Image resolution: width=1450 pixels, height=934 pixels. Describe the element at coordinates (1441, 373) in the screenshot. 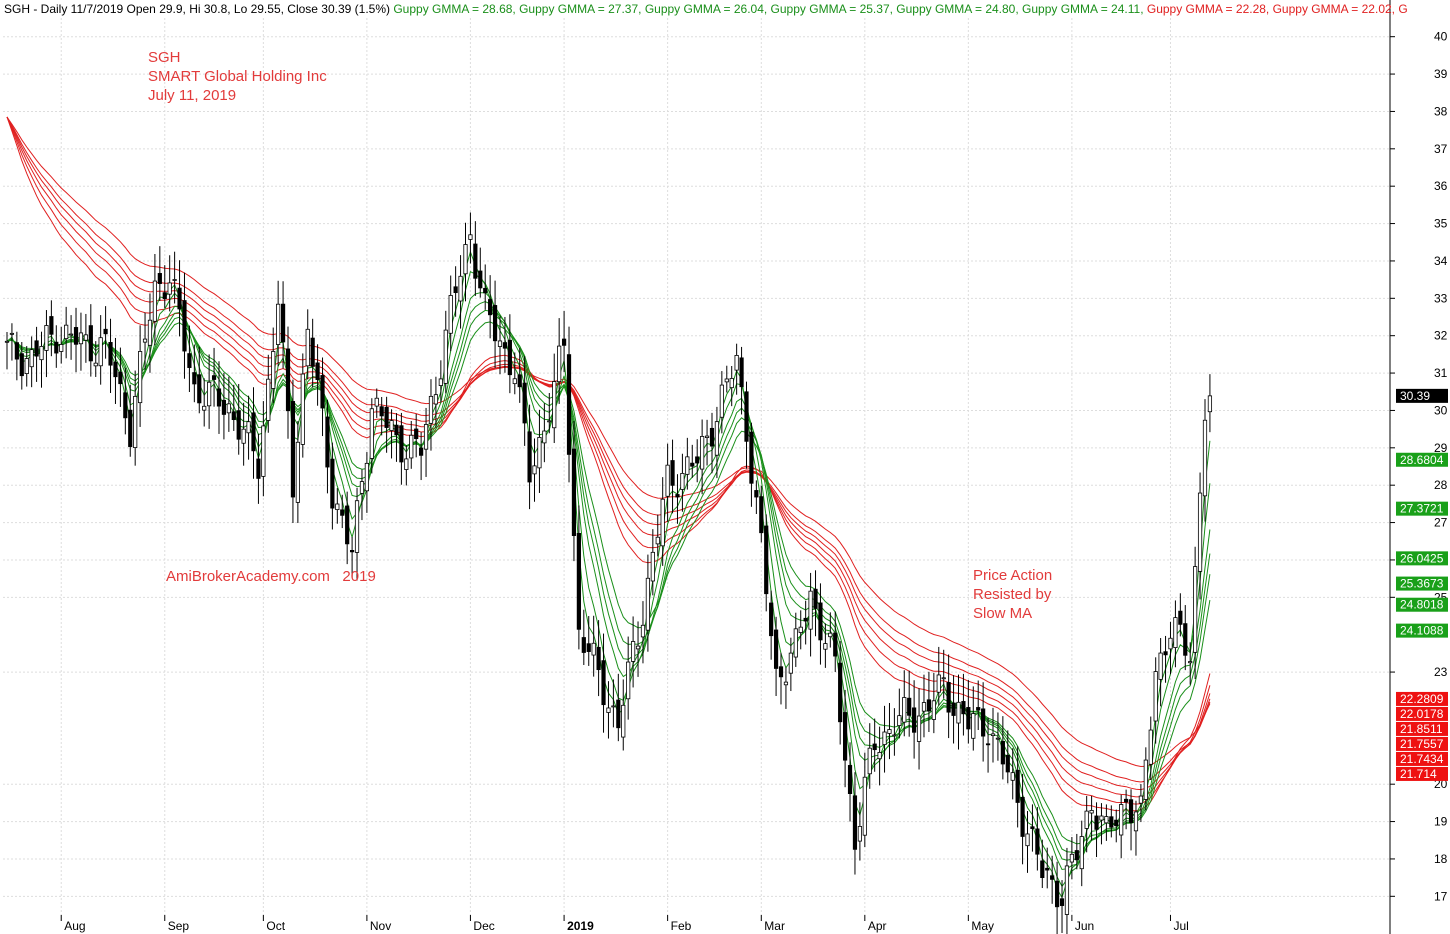

I see `y-tick-label: 31` at that location.